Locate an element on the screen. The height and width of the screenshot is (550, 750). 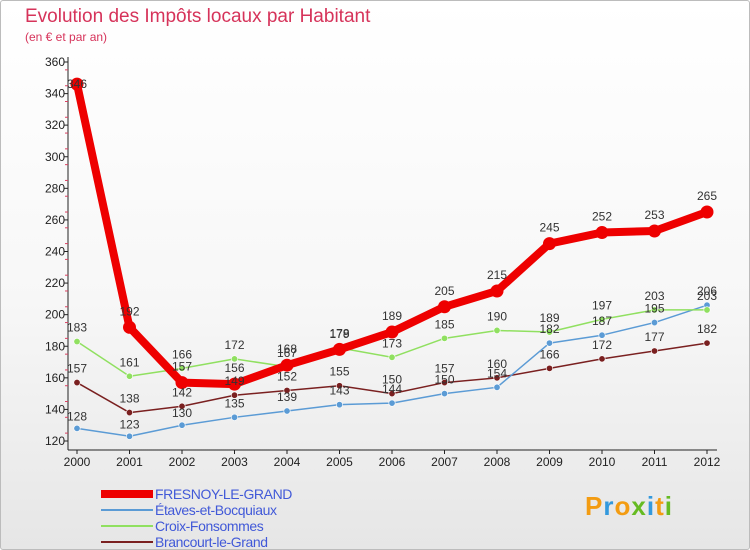
data-label: 195 is located at coordinates (654, 309).